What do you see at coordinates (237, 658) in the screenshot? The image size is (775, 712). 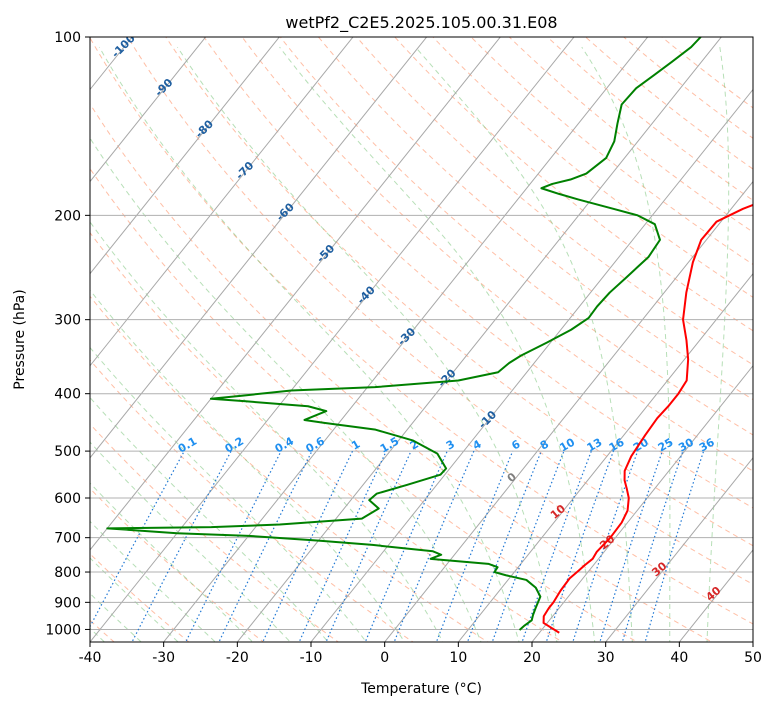 I see `x-tick-label: -20` at bounding box center [237, 658].